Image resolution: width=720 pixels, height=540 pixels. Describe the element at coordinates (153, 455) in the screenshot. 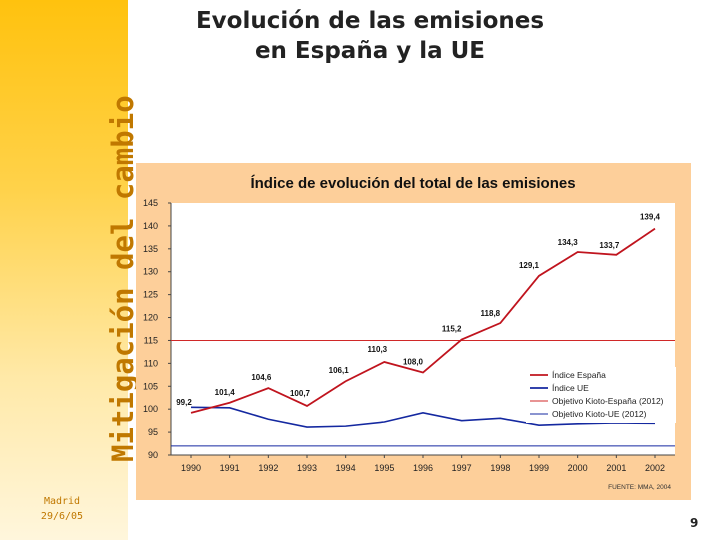

I see `y-tick-label: 90` at that location.